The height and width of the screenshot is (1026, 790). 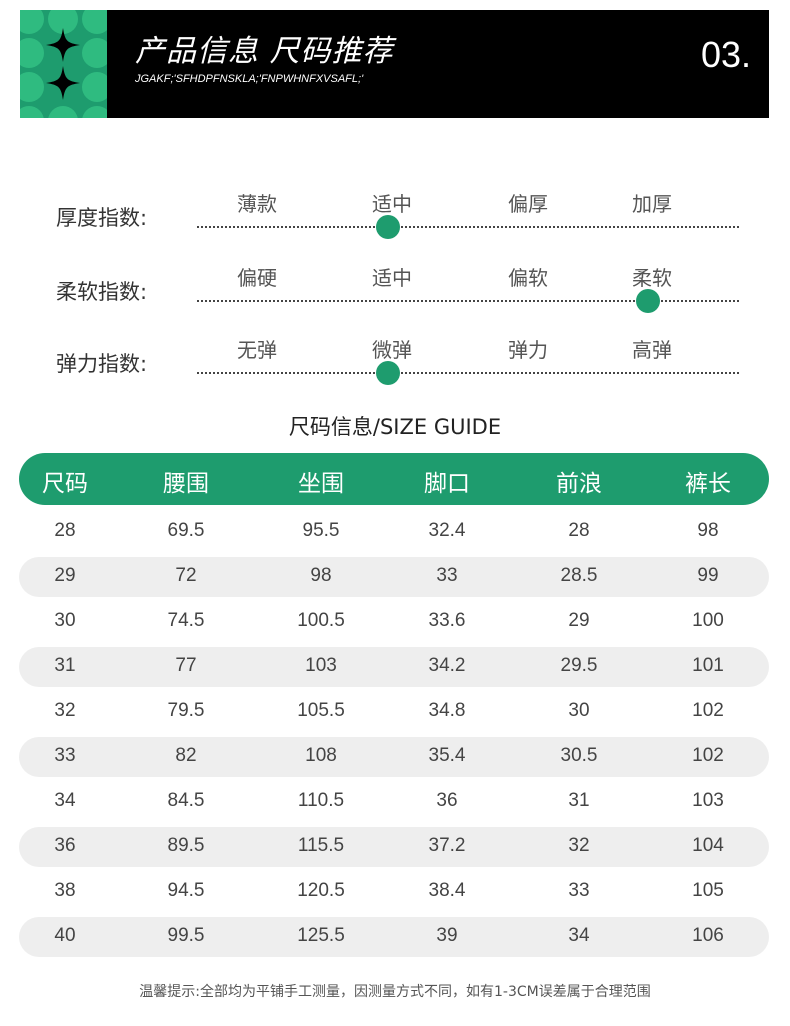 I want to click on page-title: 产品信息 尺码推荐, so click(x=264, y=51).